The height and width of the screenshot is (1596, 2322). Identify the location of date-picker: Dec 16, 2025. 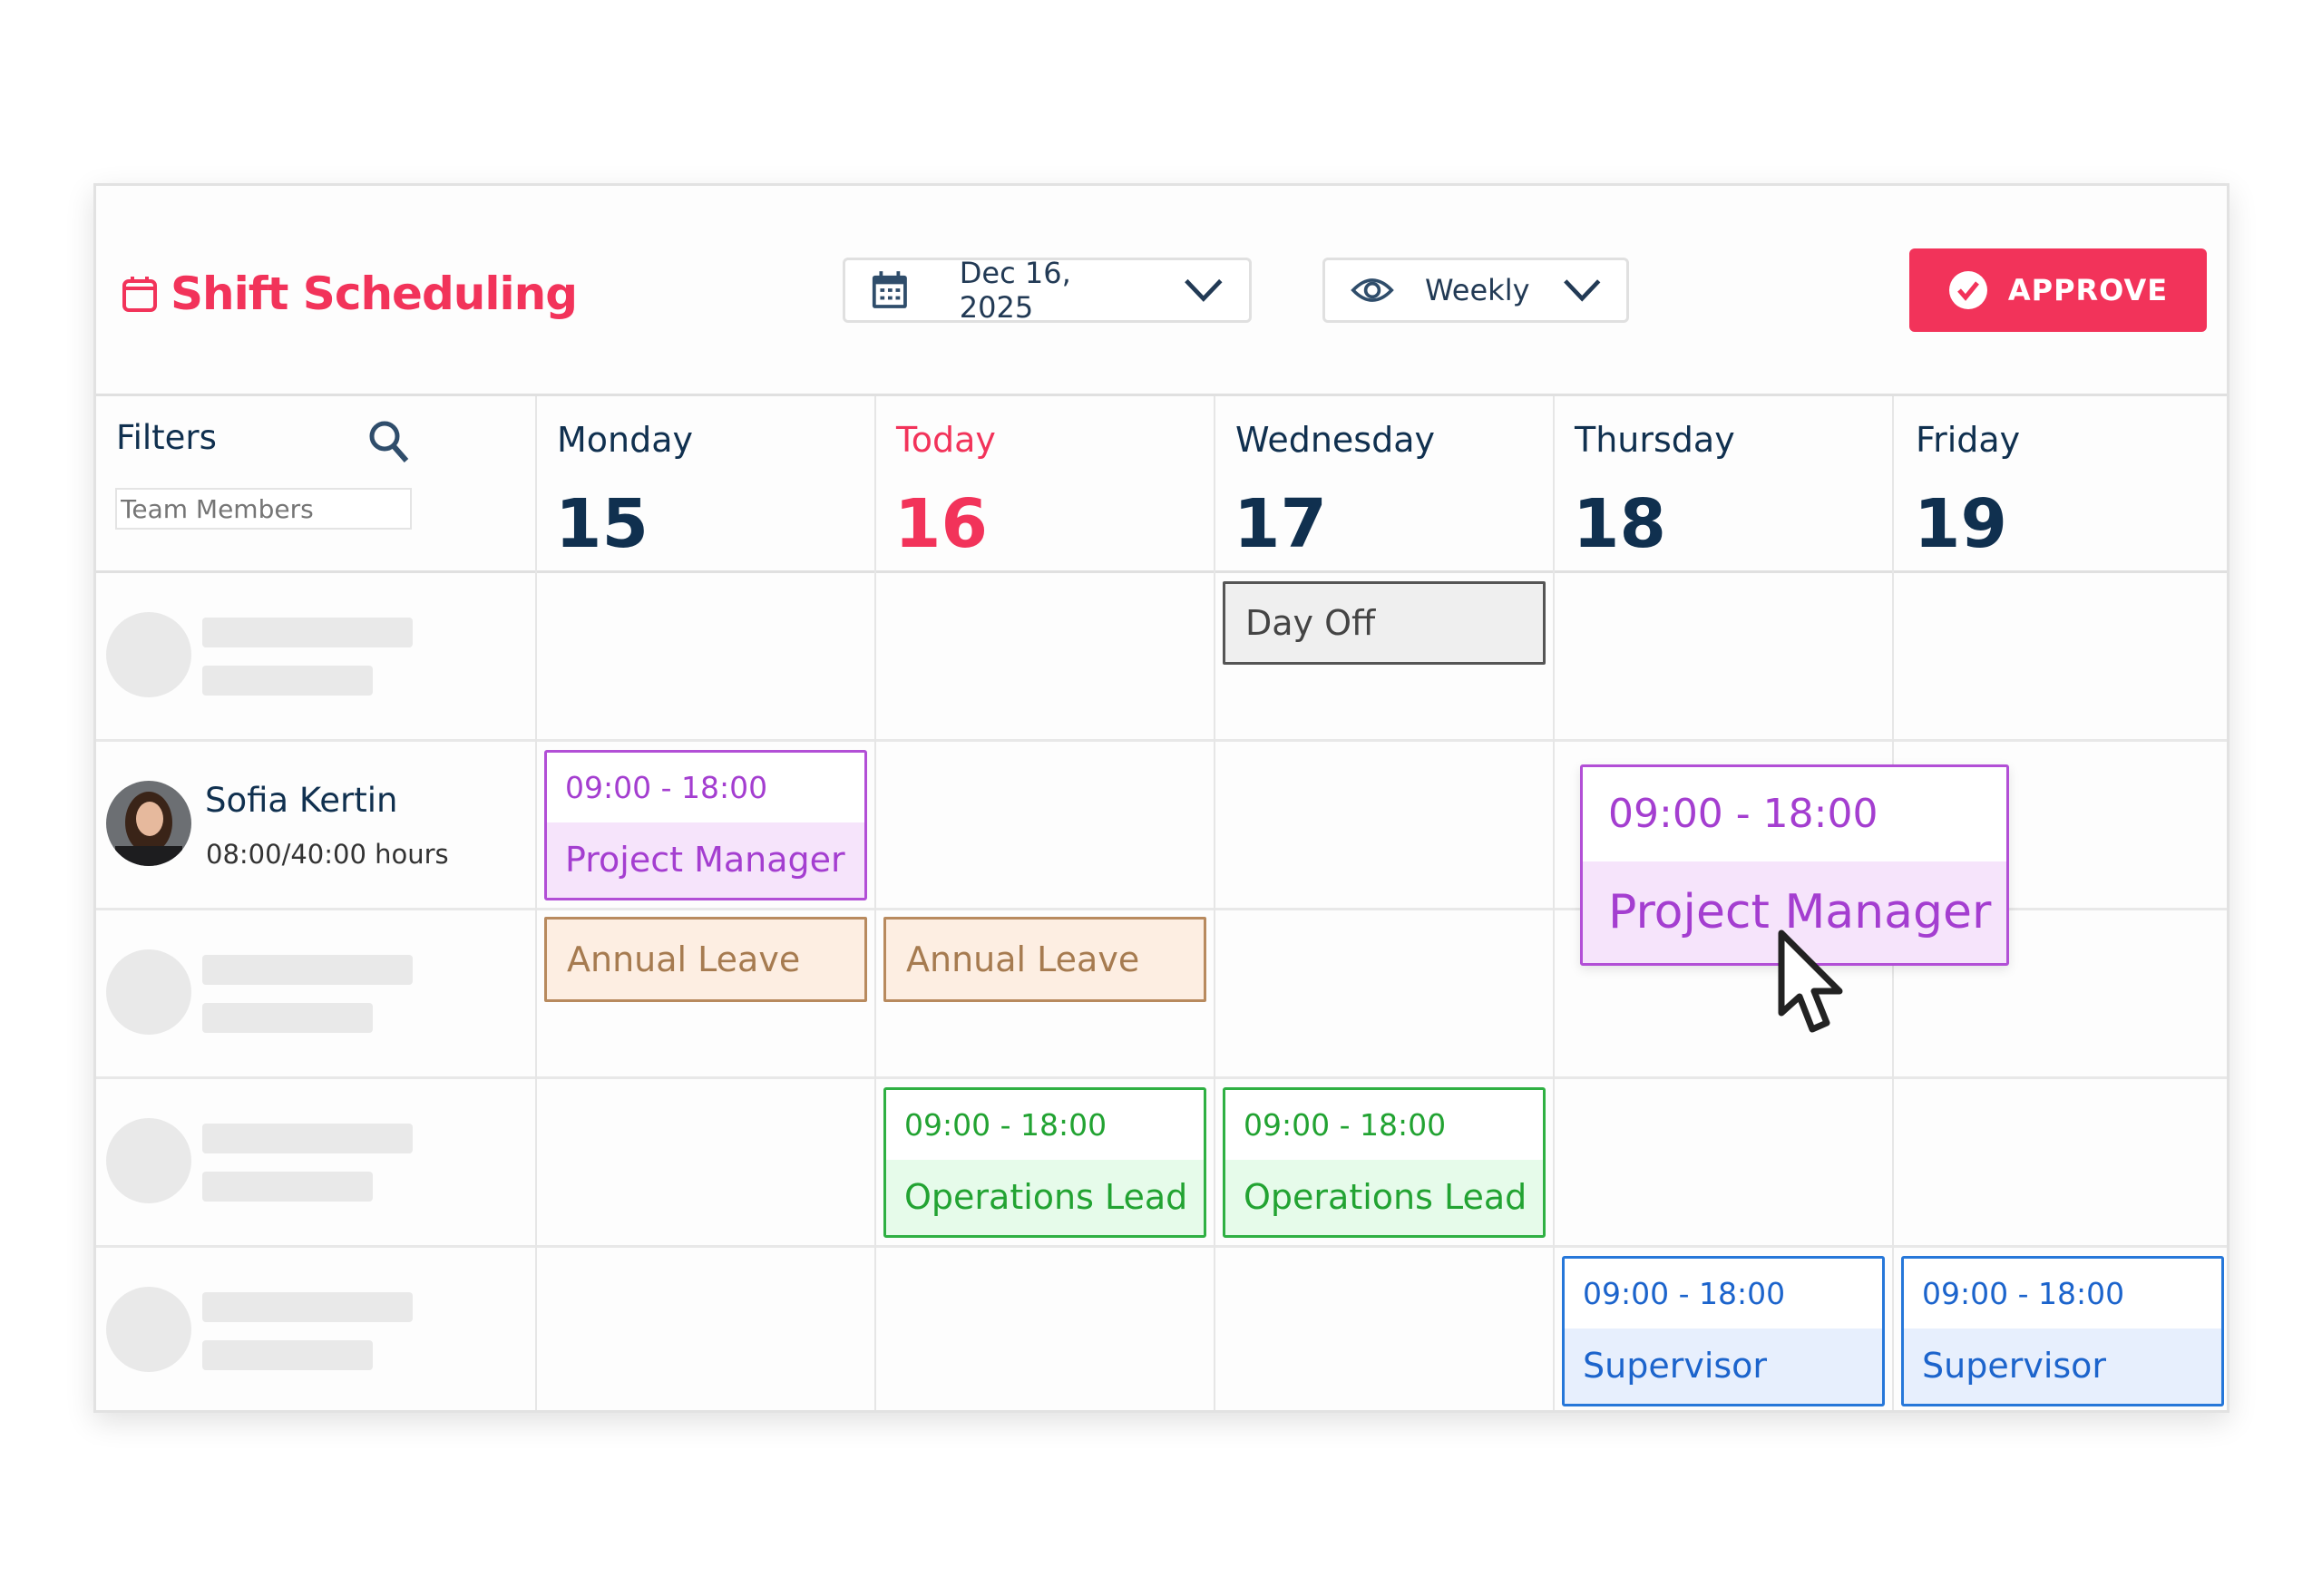
(1048, 290).